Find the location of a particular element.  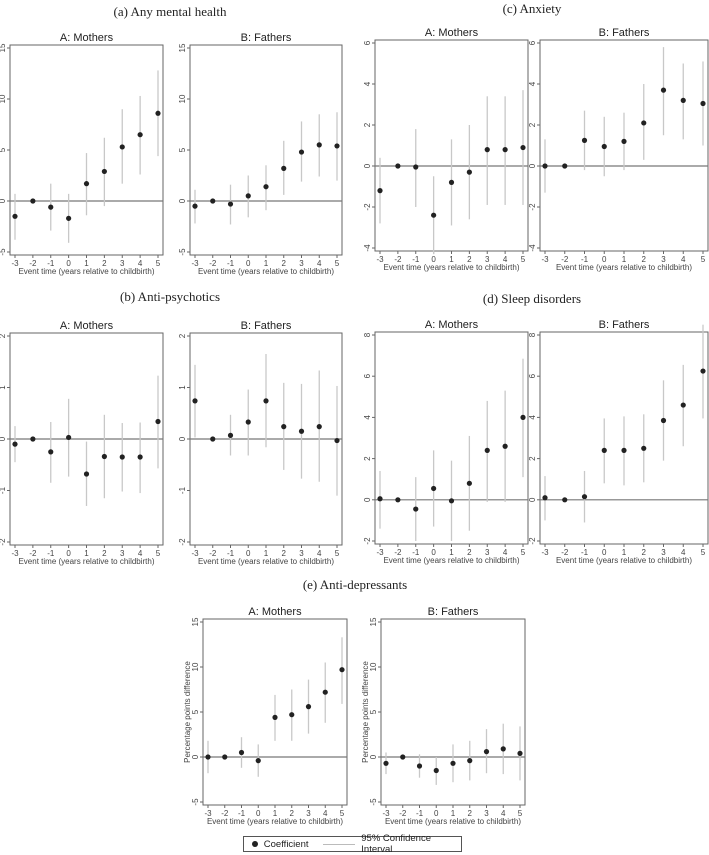

x-tick-label: 0 is located at coordinates (248, 263).